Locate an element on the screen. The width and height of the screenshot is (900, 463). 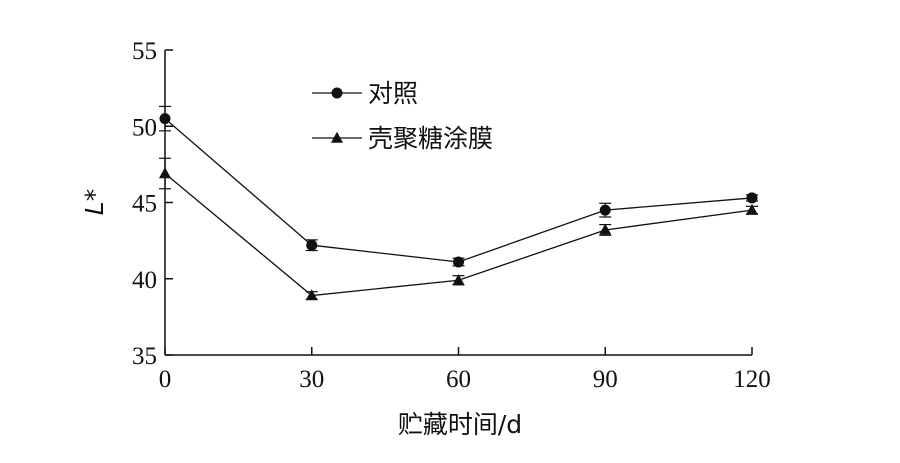
y-tick-label: 55 is located at coordinates (144, 51).